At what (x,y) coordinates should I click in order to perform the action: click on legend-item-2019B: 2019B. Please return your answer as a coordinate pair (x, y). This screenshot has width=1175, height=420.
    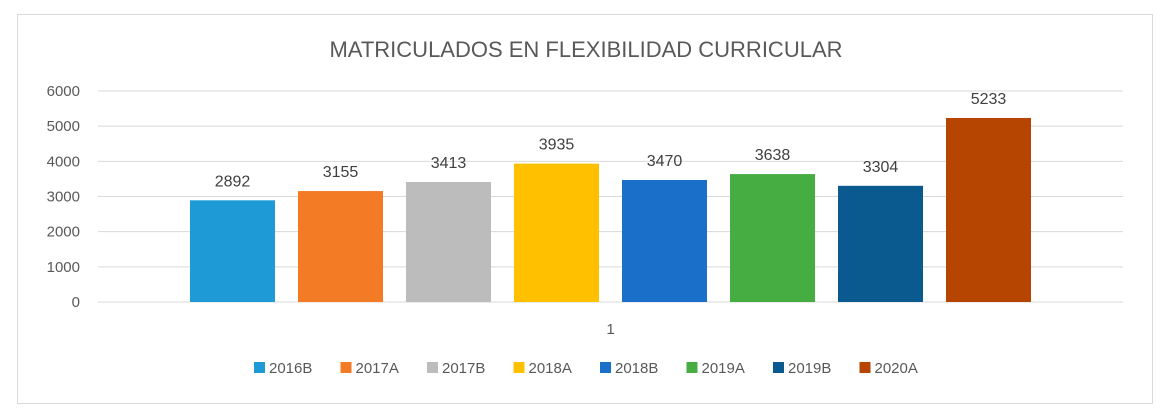
    Looking at the image, I should click on (802, 368).